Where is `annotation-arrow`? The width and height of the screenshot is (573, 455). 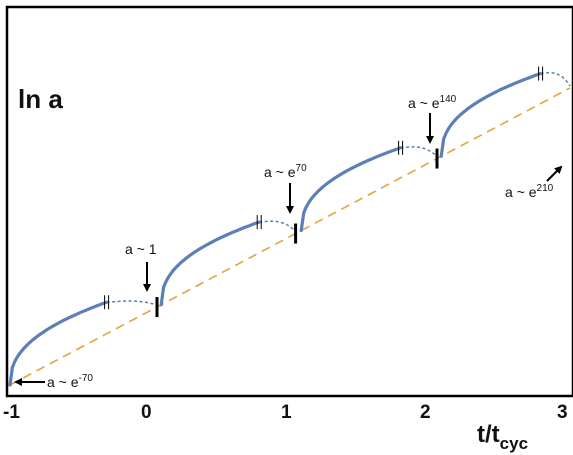
annotation-arrow is located at coordinates (554, 173).